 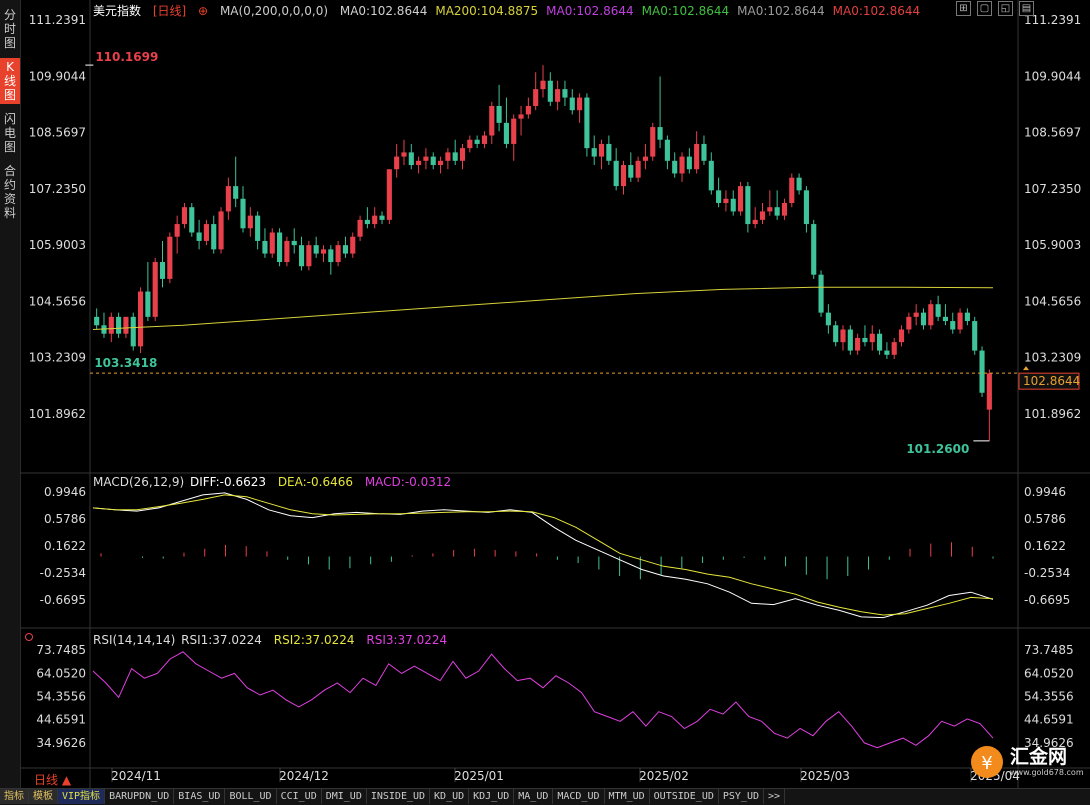 I want to click on price-axis-left-label: 101.8962, so click(x=57, y=414).